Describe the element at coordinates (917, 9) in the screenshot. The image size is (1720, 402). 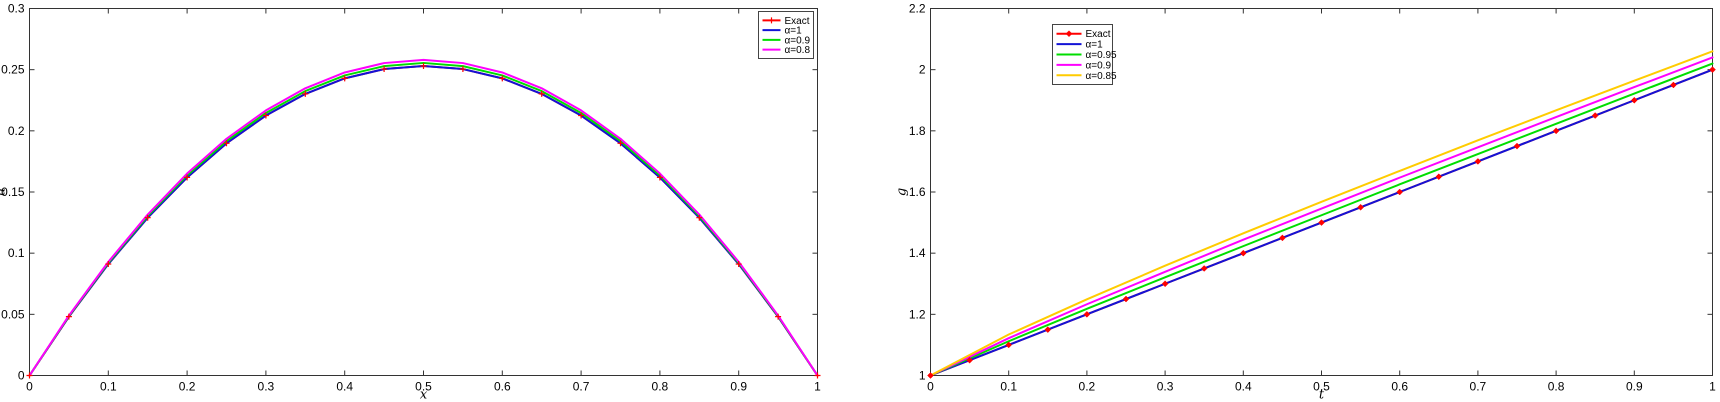
I see `y-tick-label: 2.2` at that location.